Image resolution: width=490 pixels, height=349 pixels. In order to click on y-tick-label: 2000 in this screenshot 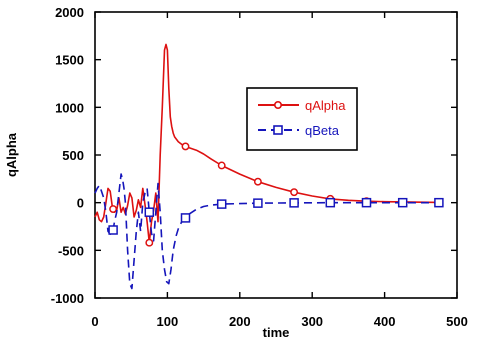, I will do `click(69, 12)`.